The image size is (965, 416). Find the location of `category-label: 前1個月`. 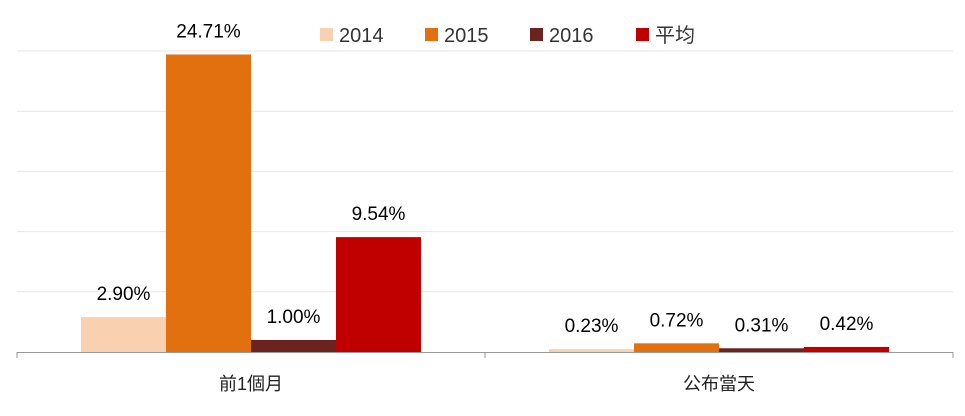

category-label: 前1個月 is located at coordinates (251, 384).